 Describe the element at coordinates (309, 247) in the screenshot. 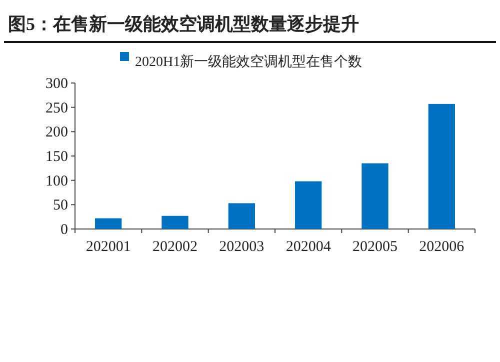

I see `x-tick-label: 202004` at that location.